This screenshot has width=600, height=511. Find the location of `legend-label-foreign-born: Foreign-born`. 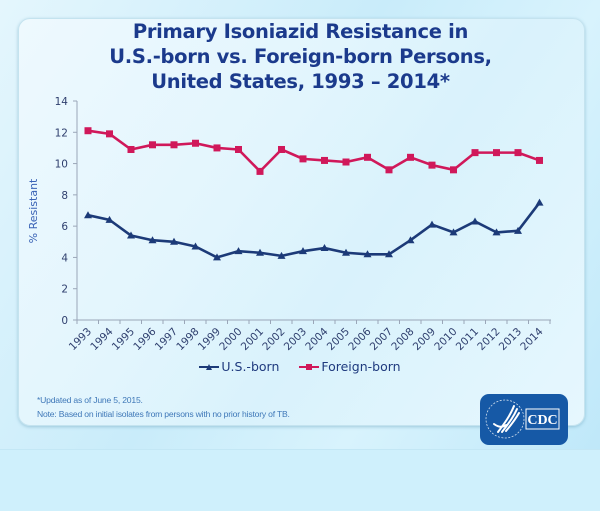

legend-label-foreign-born: Foreign-born is located at coordinates (361, 366).